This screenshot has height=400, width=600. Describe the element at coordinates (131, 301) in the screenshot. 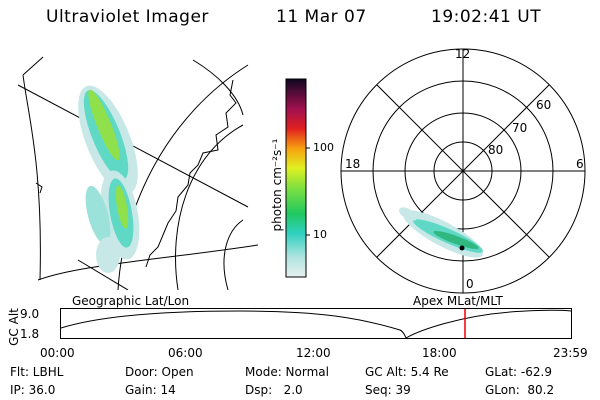

I see `geographic-title: Geographic Lat/Lon` at that location.